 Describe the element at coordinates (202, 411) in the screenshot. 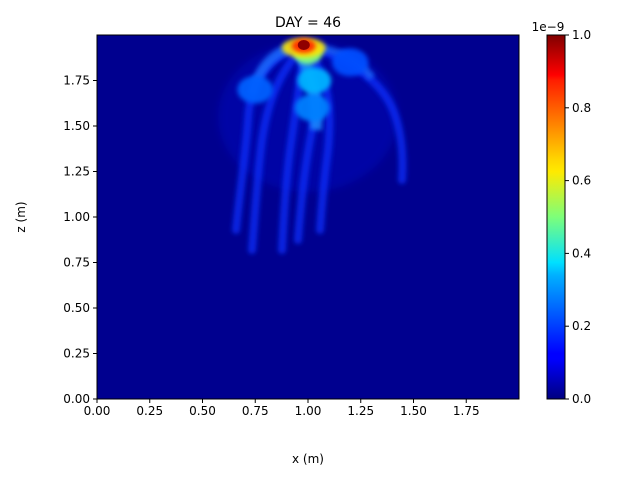

I see `x-tick-label: 0.50` at that location.